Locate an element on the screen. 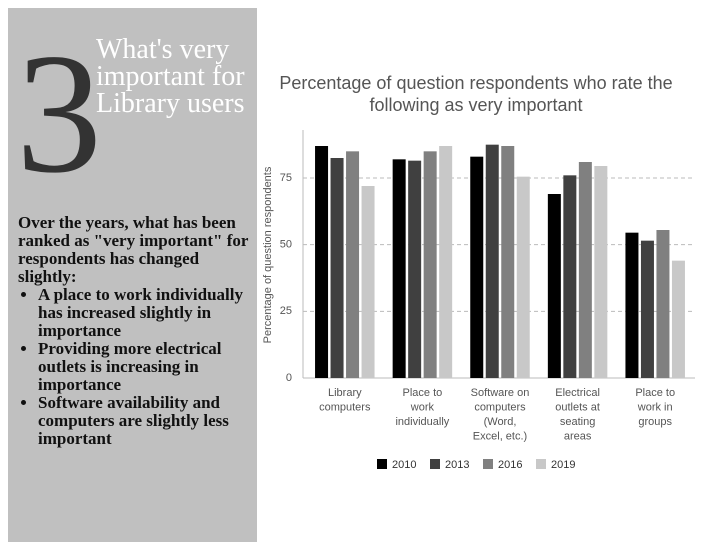 Image resolution: width=715 pixels, height=549 pixels. x-tick-label: areas is located at coordinates (578, 436).